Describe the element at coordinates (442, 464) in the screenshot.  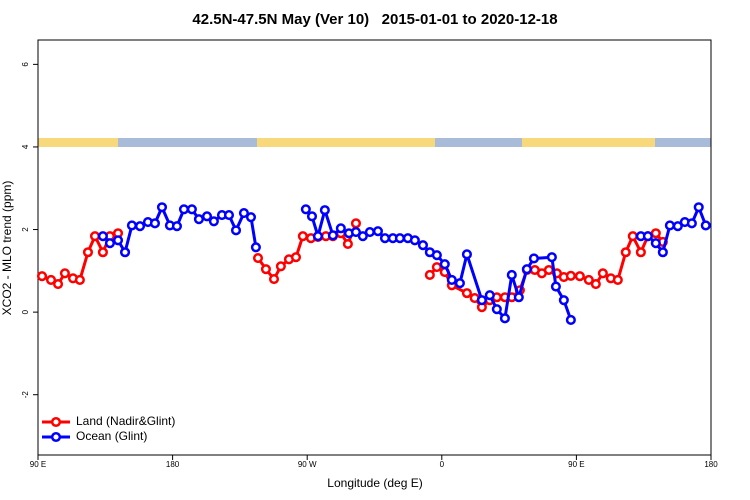
I see `x-tick-label: 0` at that location.